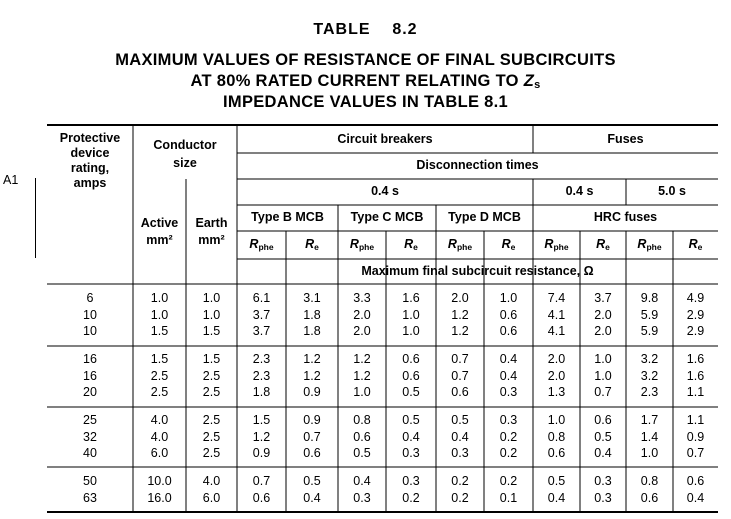 This screenshot has width=731, height=519. I want to click on cell-typec-rphe: 0.5, so click(362, 453).